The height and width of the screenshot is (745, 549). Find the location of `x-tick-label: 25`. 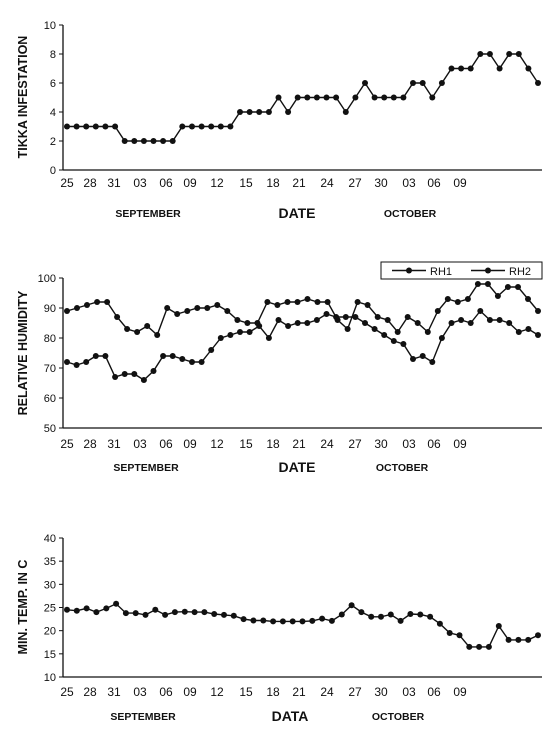

x-tick-label: 25 is located at coordinates (67, 444).